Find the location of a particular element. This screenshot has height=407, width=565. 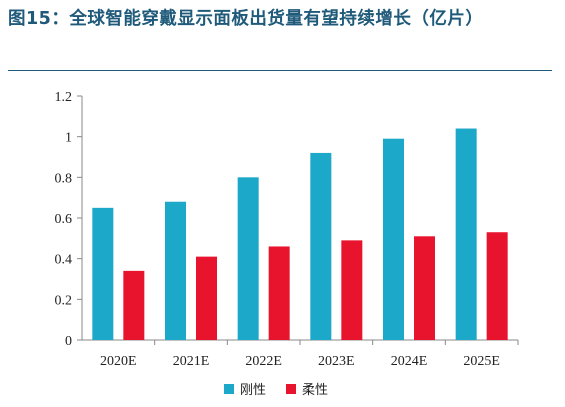

bar-rigid-2023E is located at coordinates (321, 246).